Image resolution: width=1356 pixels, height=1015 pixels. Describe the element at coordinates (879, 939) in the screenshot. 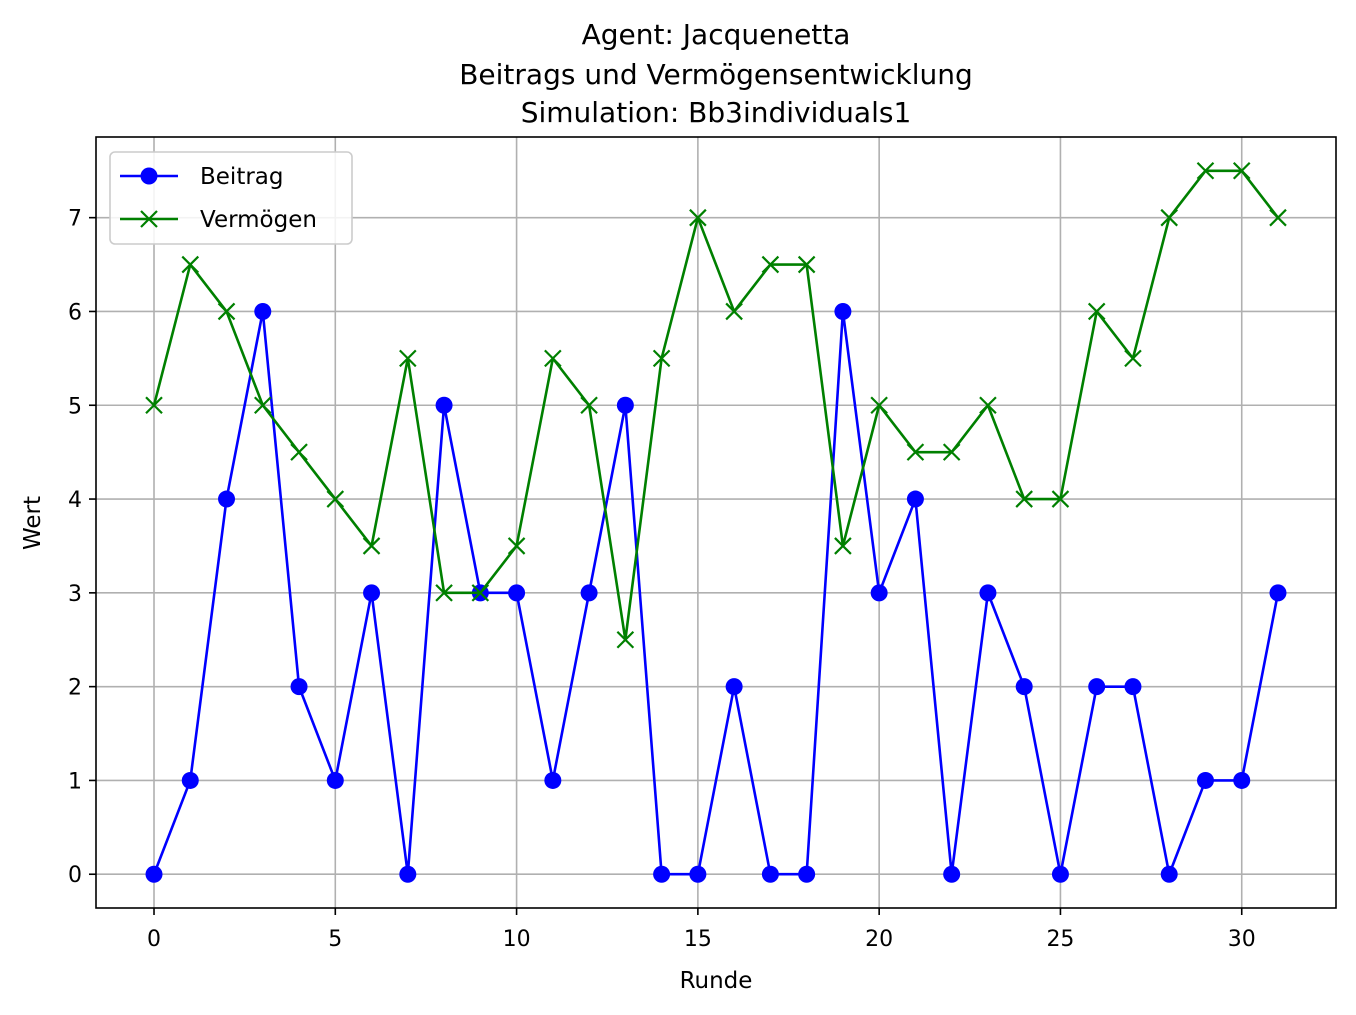

I see `x-tick-label: 20` at that location.